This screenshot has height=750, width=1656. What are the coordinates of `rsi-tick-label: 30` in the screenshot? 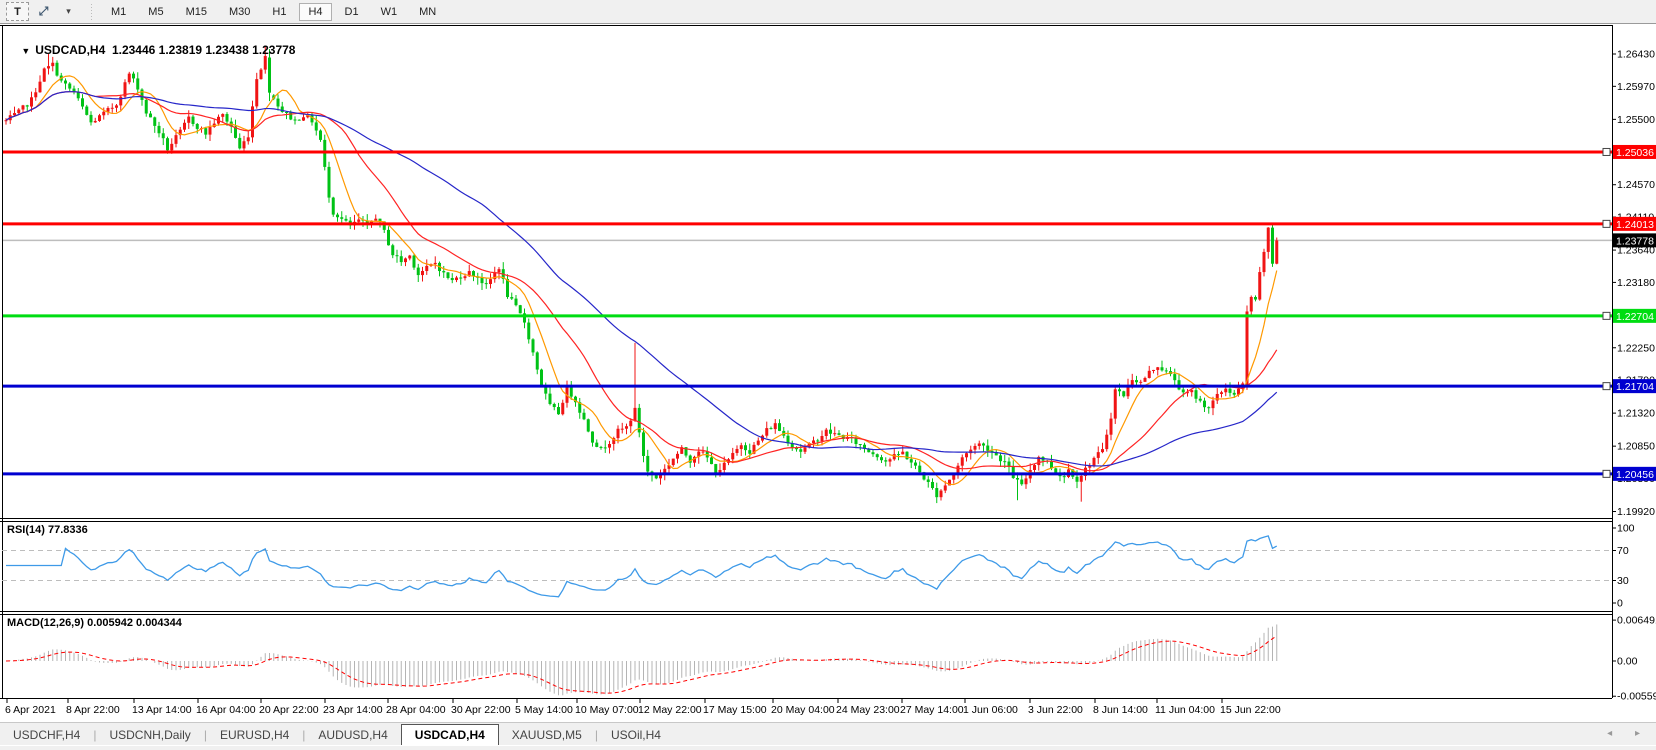 It's located at (1623, 581).